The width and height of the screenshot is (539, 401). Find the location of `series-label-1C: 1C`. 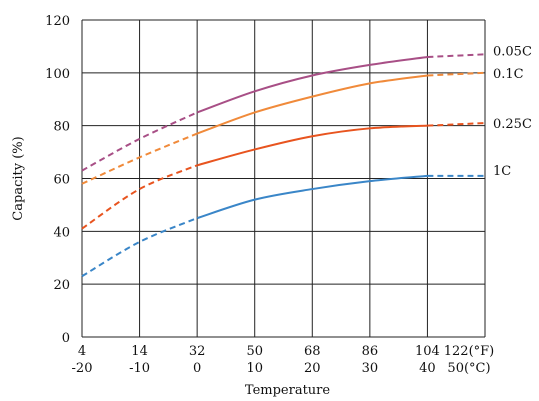

series-label-1C: 1C is located at coordinates (502, 171).